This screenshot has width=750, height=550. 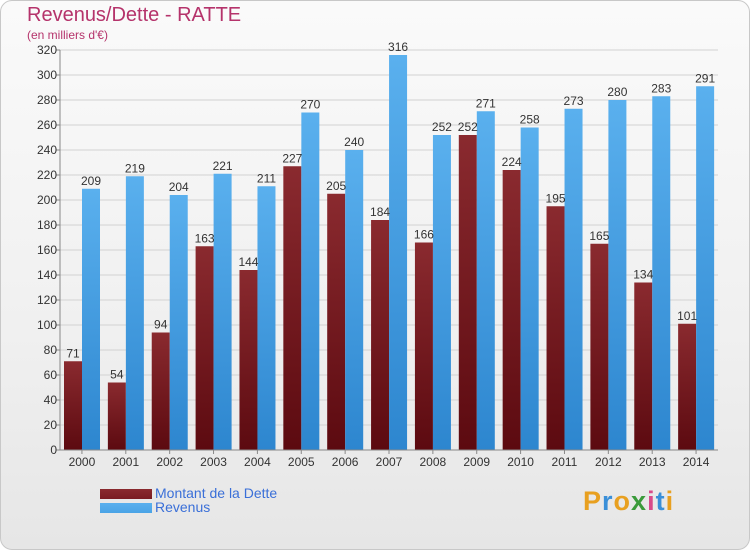 I want to click on logo-letter: o, so click(x=622, y=501).